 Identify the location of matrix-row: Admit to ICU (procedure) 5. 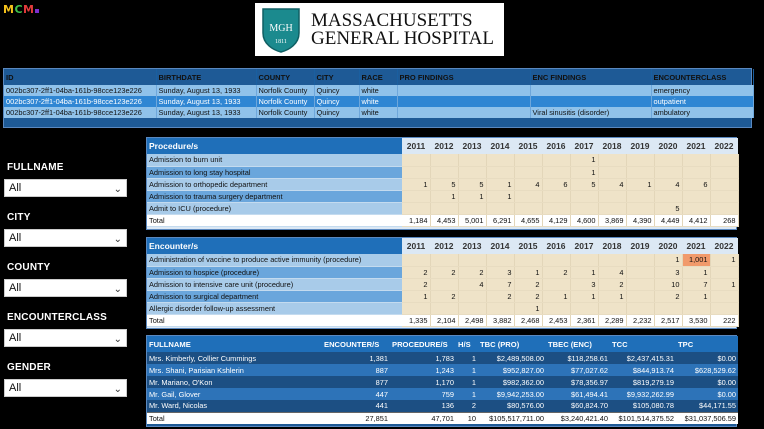
(443, 208).